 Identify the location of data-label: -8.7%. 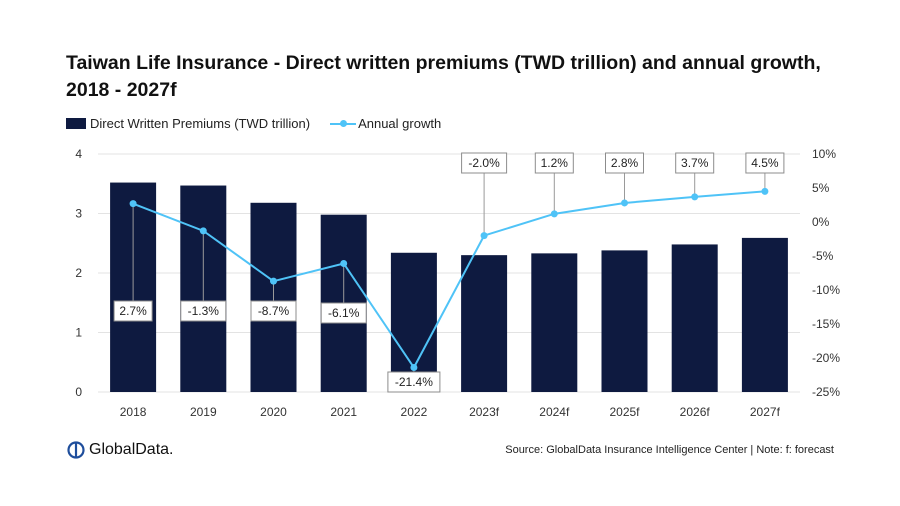
(274, 311).